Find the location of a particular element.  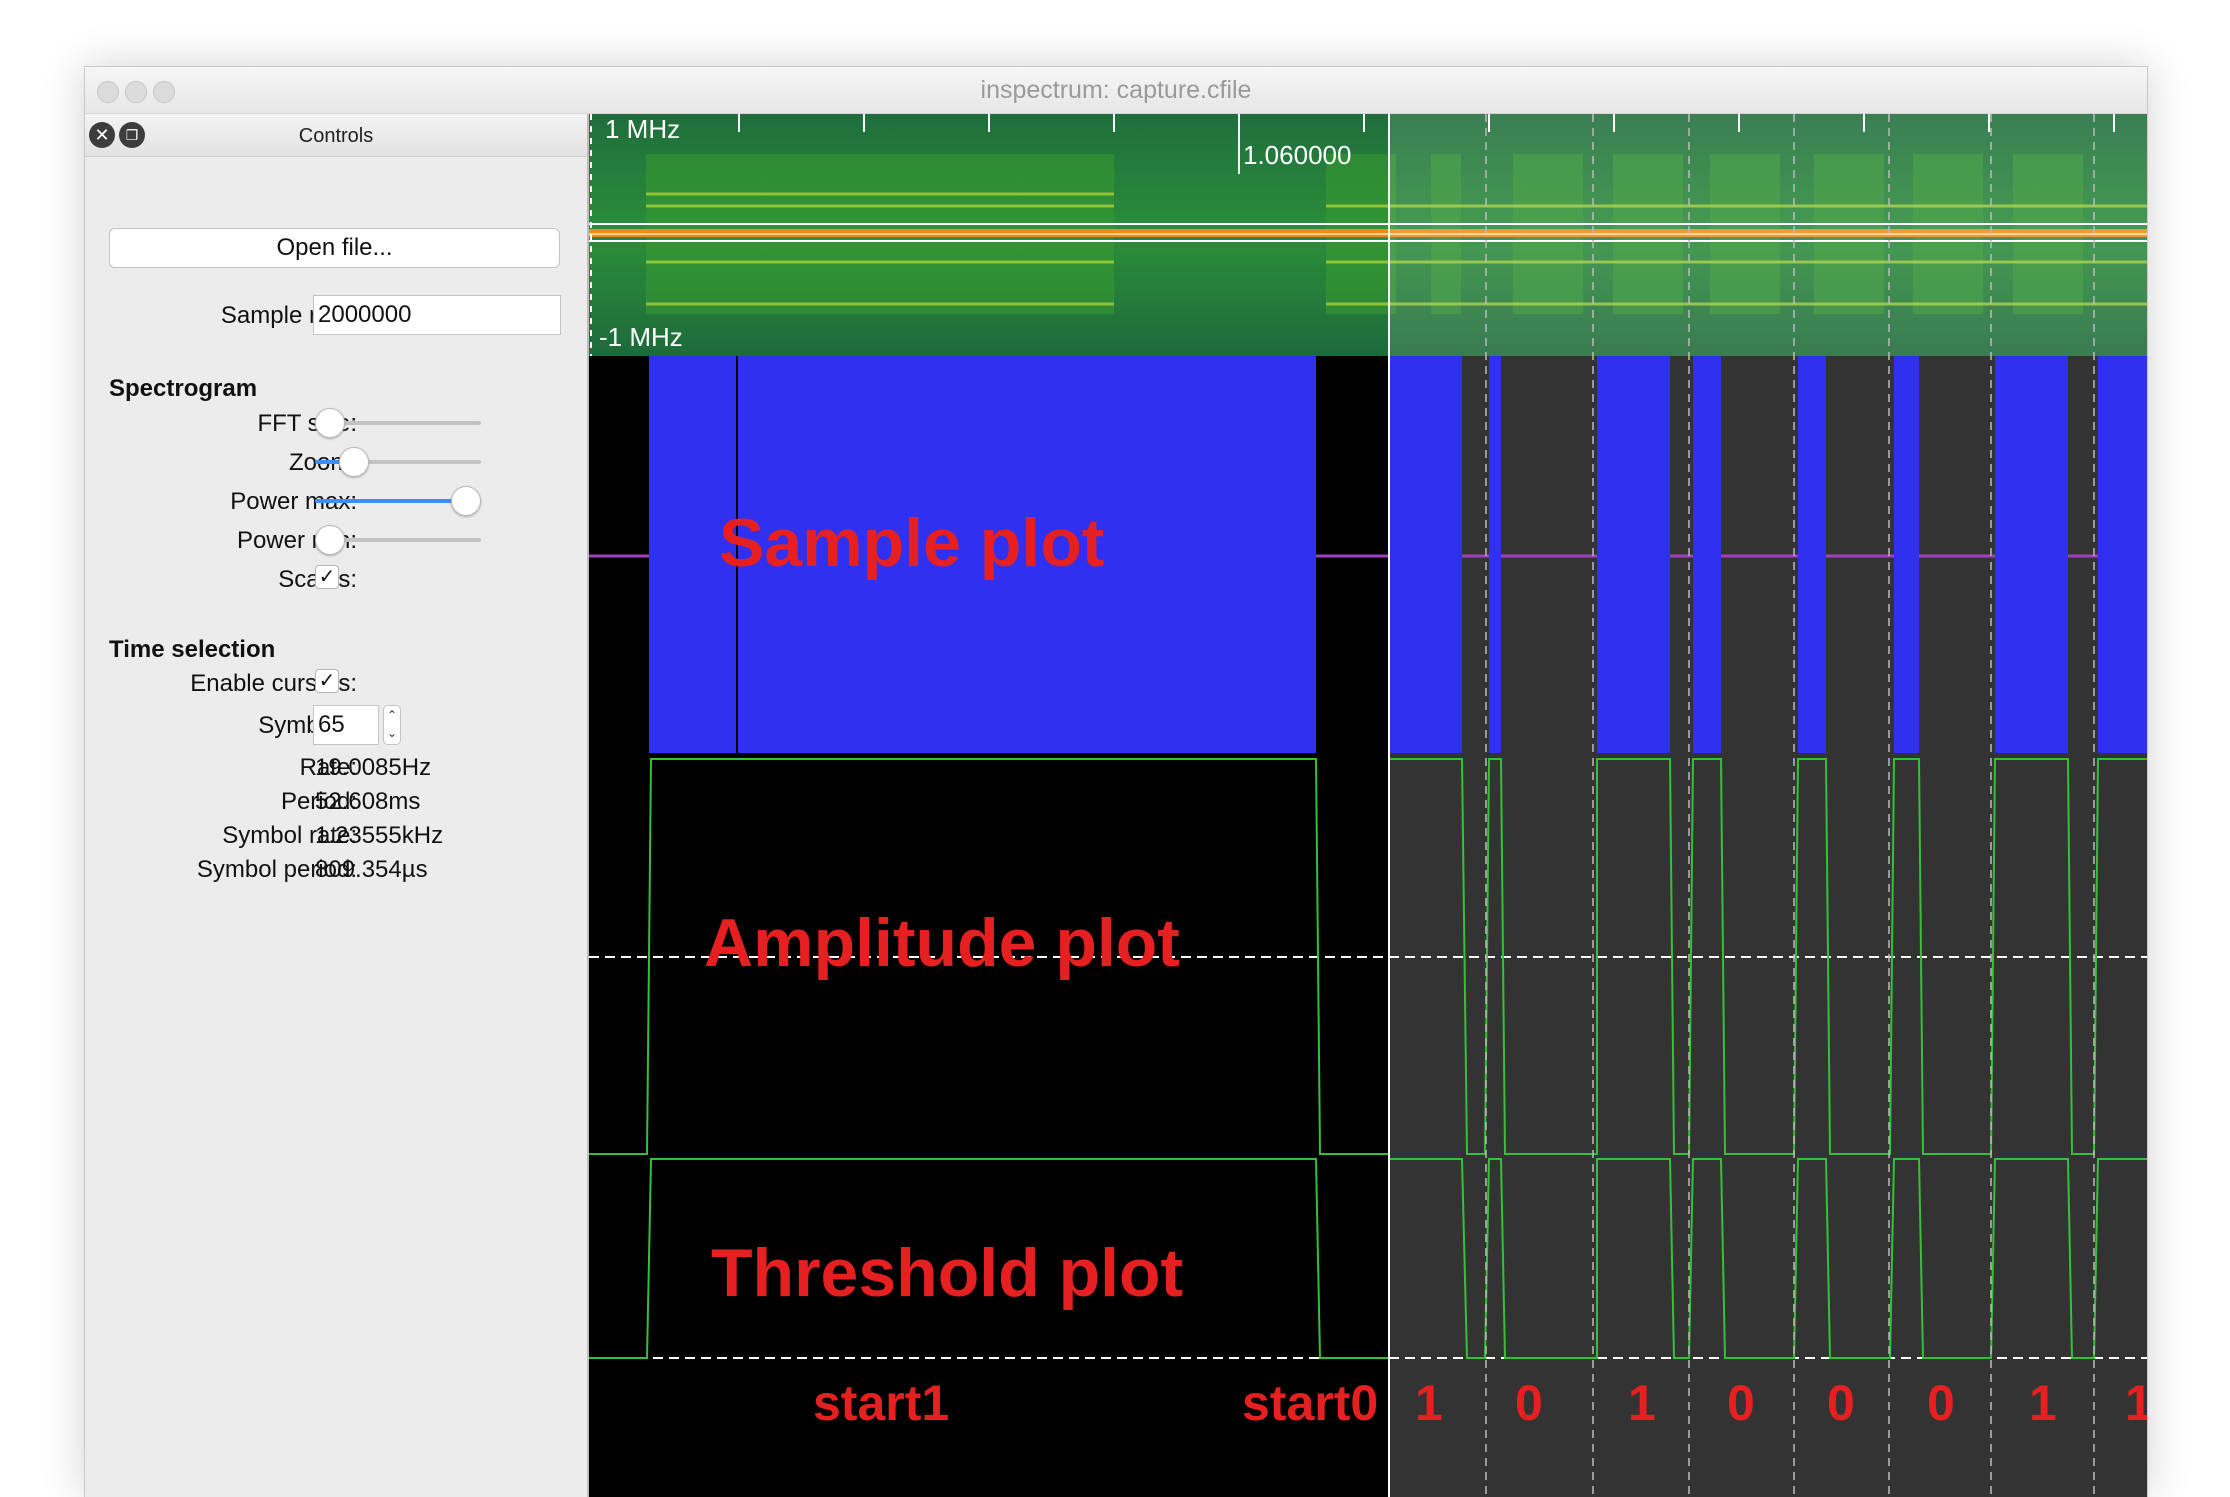

carrier-highlight is located at coordinates (1368, 234).